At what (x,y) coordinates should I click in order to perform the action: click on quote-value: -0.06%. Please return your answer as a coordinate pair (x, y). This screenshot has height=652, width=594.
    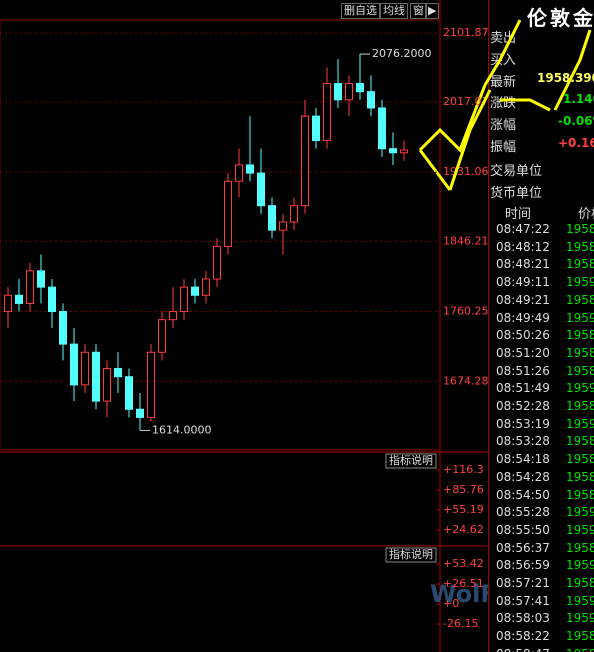
    Looking at the image, I should click on (576, 121).